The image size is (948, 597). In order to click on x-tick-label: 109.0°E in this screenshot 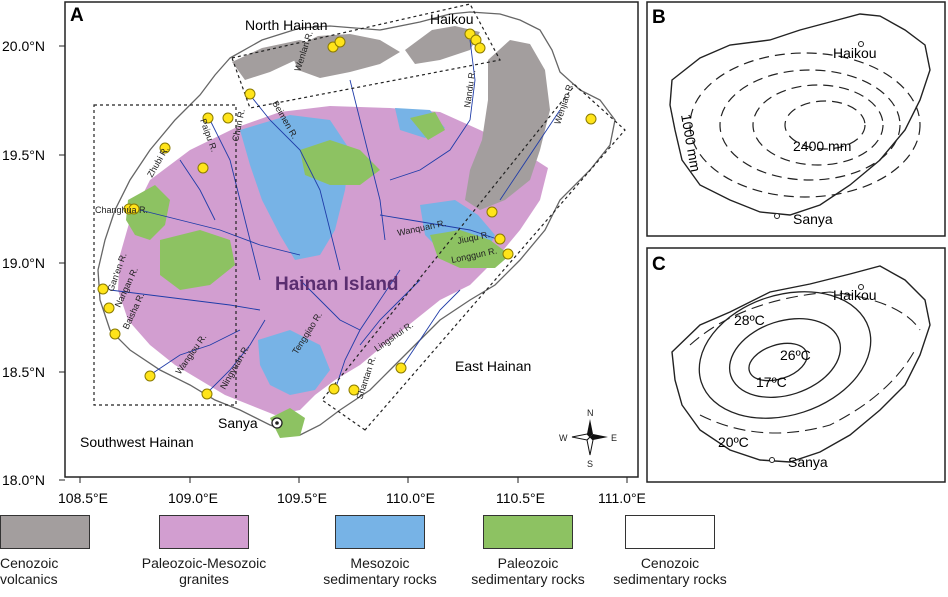, I will do `click(193, 498)`.